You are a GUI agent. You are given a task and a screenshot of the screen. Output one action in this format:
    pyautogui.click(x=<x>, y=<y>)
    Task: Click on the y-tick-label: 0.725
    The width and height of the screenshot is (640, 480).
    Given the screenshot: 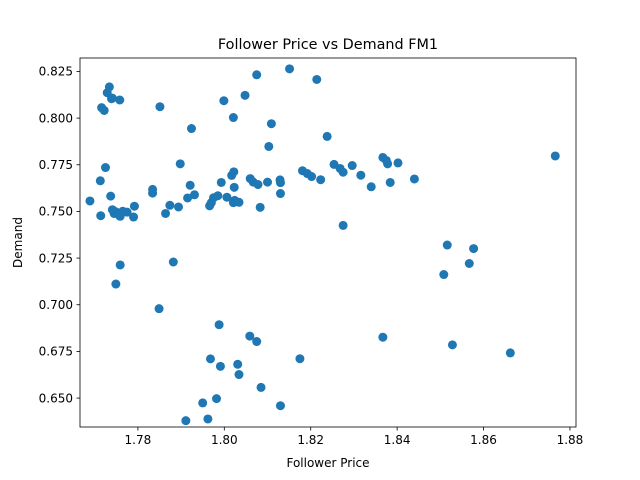 What is the action you would take?
    pyautogui.click(x=56, y=258)
    